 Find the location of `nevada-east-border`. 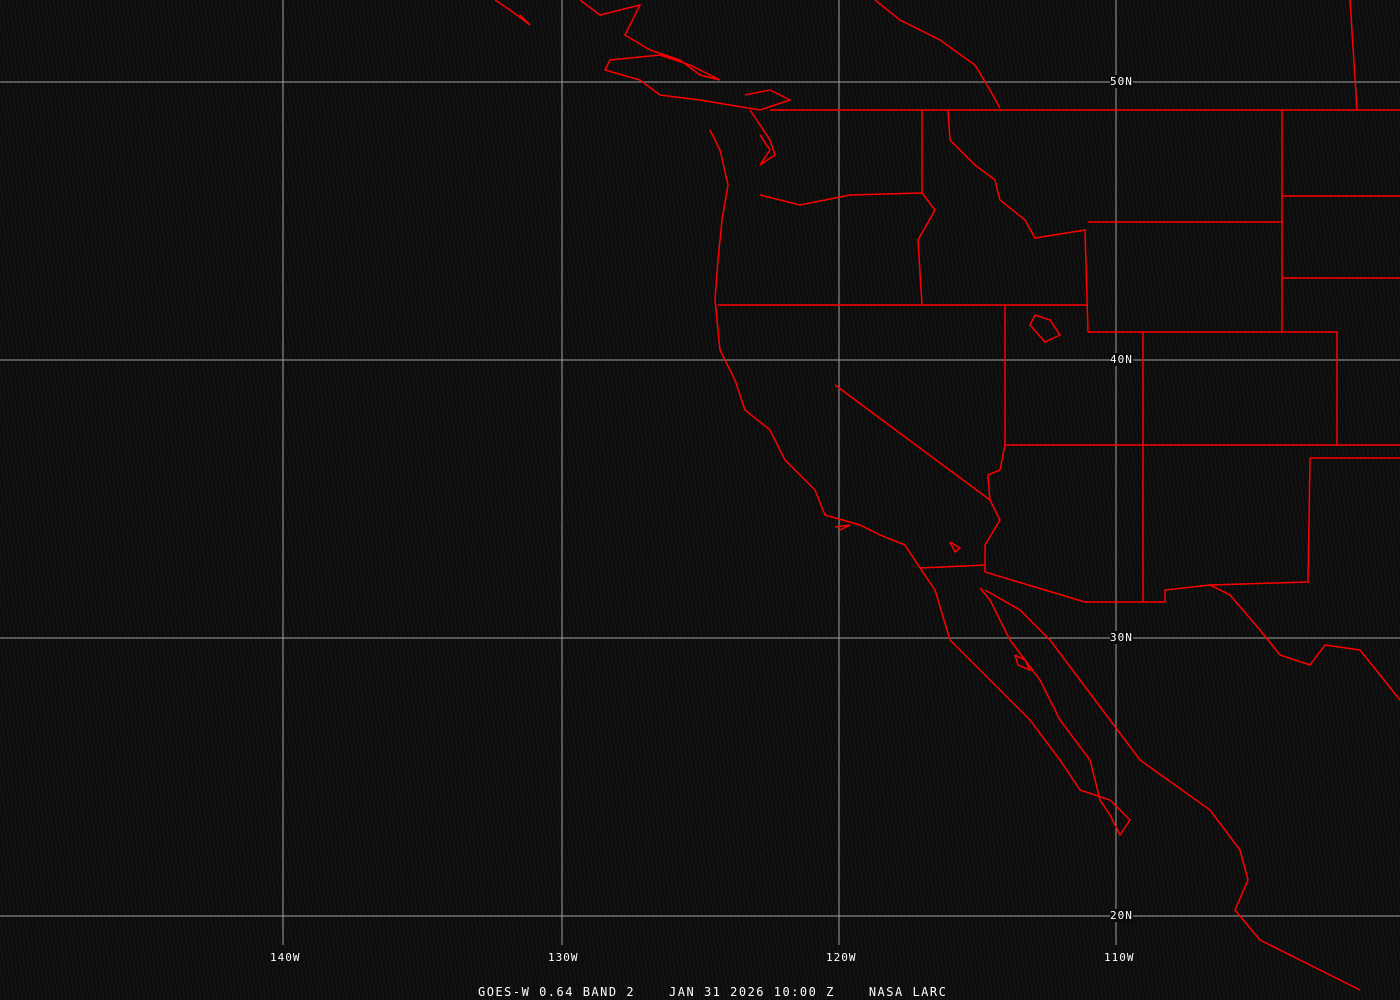

nevada-east-border is located at coordinates (995, 435).